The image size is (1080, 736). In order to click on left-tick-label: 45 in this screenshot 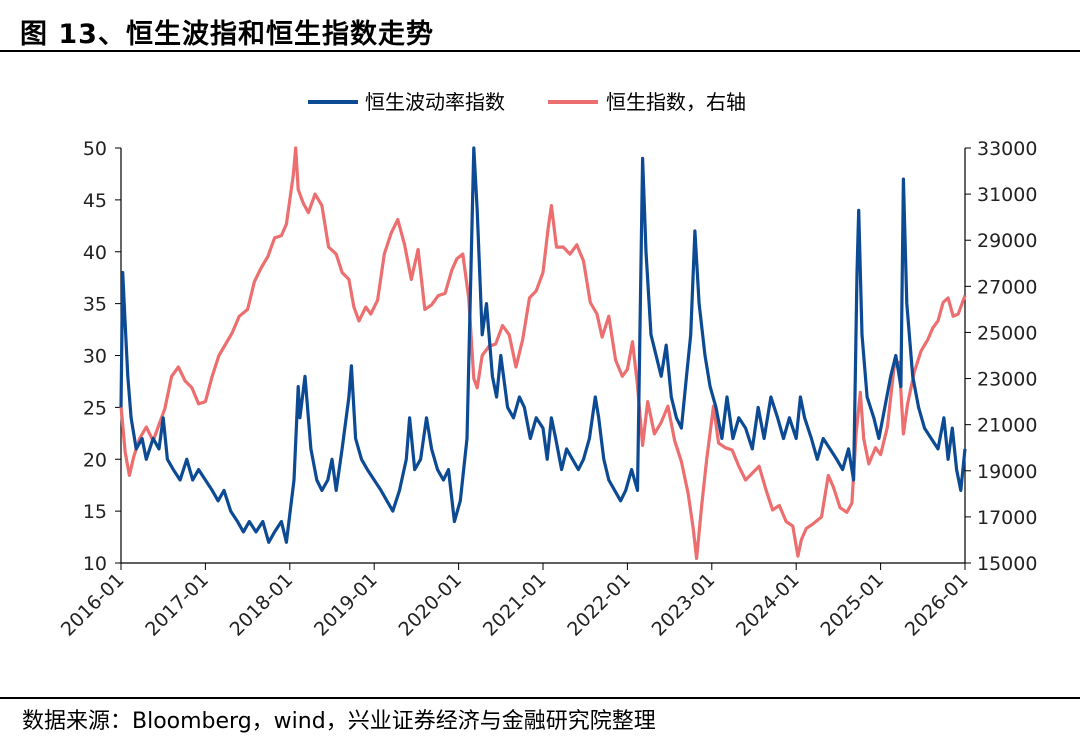, I will do `click(95, 201)`.